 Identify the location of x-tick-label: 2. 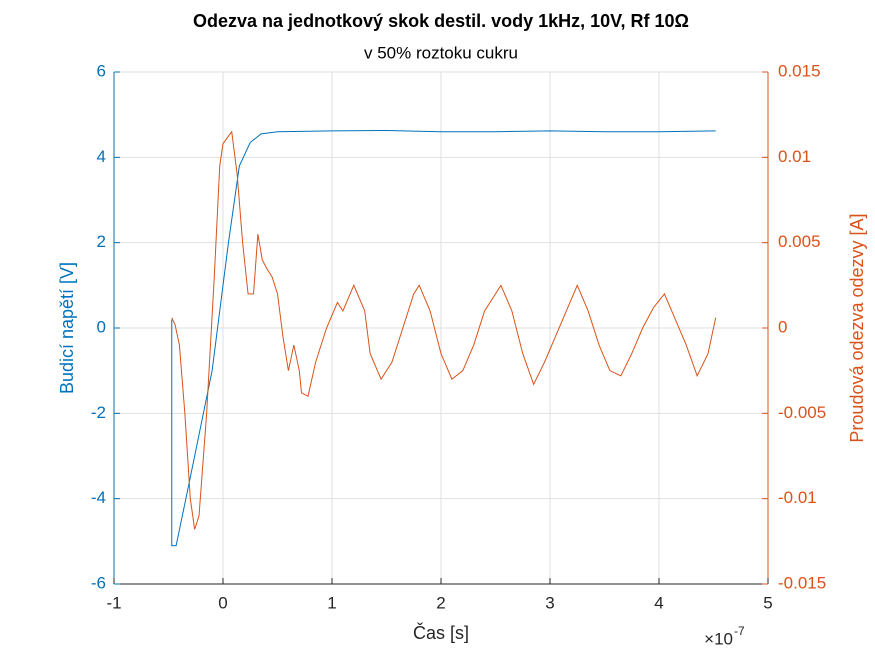
(440, 602).